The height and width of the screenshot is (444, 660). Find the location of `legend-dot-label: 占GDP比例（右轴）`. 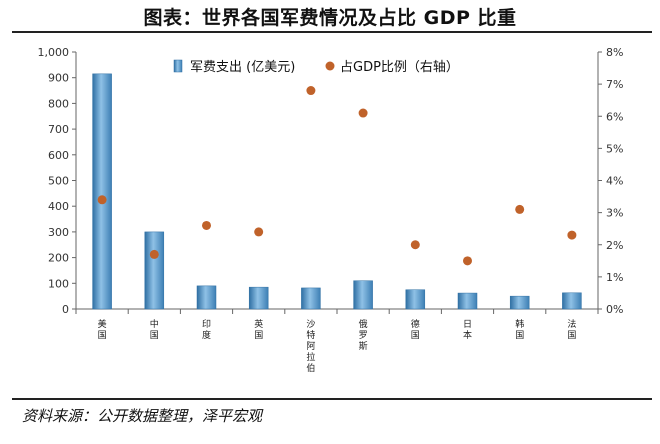

legend-dot-label: 占GDP比例（右轴） is located at coordinates (399, 67).